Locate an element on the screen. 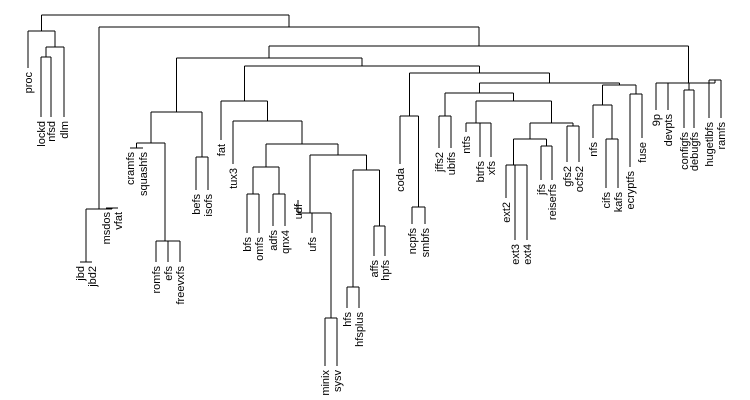  leaf-label-debugfs: debugfs is located at coordinates (695, 152).